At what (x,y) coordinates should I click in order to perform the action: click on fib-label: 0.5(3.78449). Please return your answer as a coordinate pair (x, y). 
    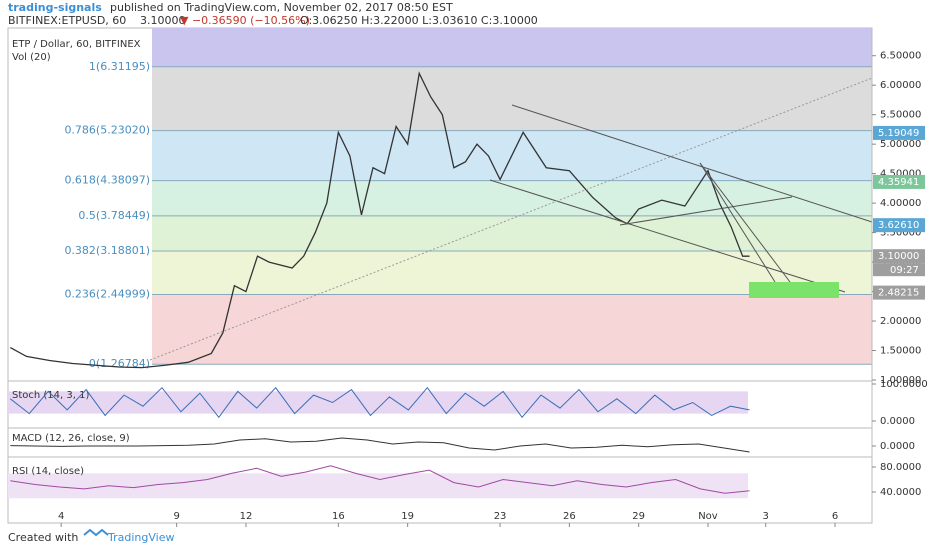
    Looking at the image, I should click on (114, 215).